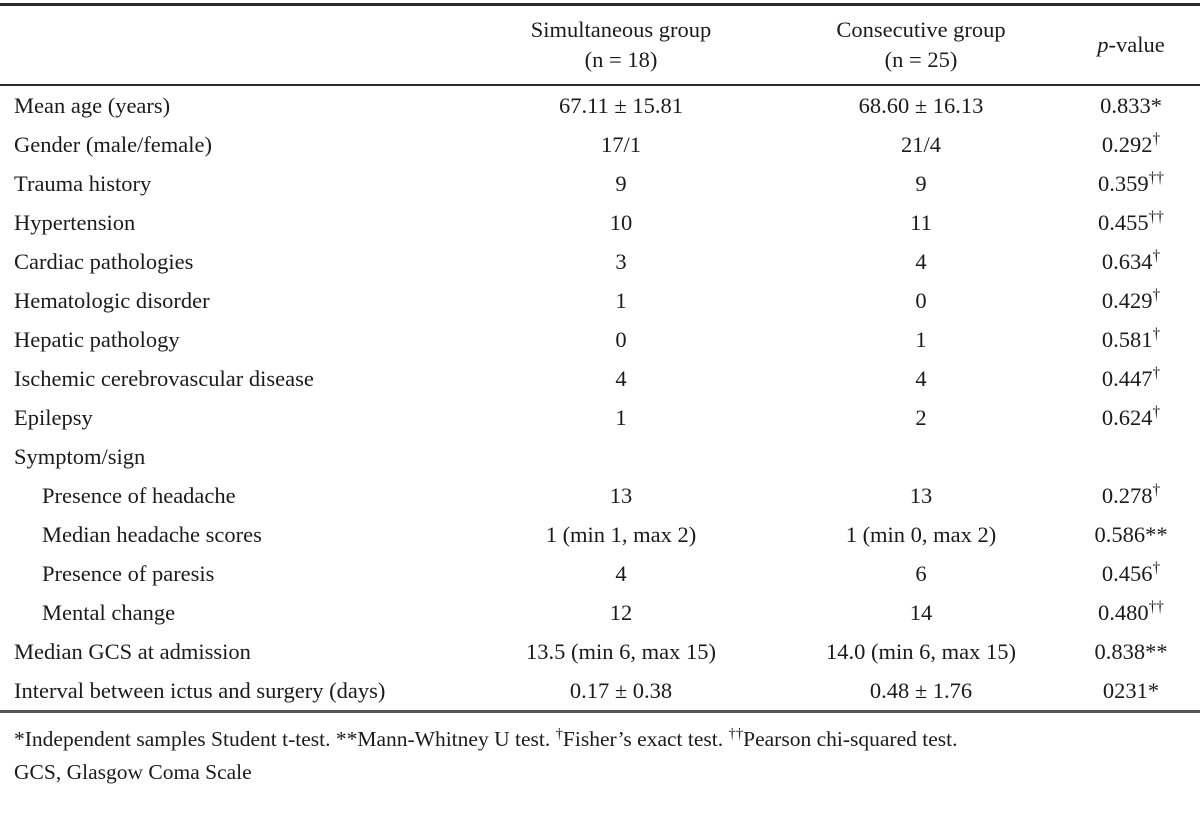 The height and width of the screenshot is (818, 1200). I want to click on table-row: Epilepsy 1 2 0.624†, so click(600, 417).